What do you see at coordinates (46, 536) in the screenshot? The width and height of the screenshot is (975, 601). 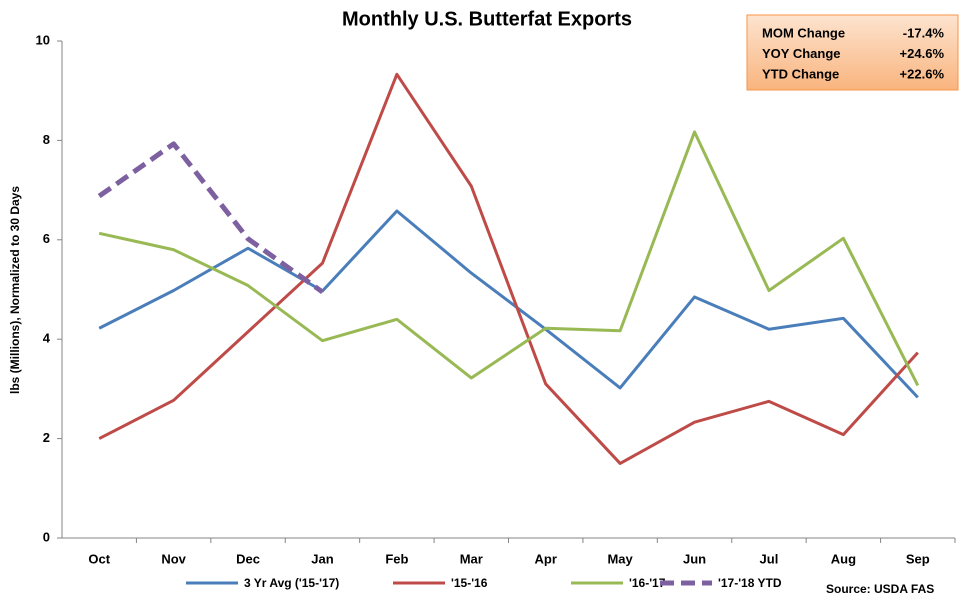 I see `y-tick-label: 0` at bounding box center [46, 536].